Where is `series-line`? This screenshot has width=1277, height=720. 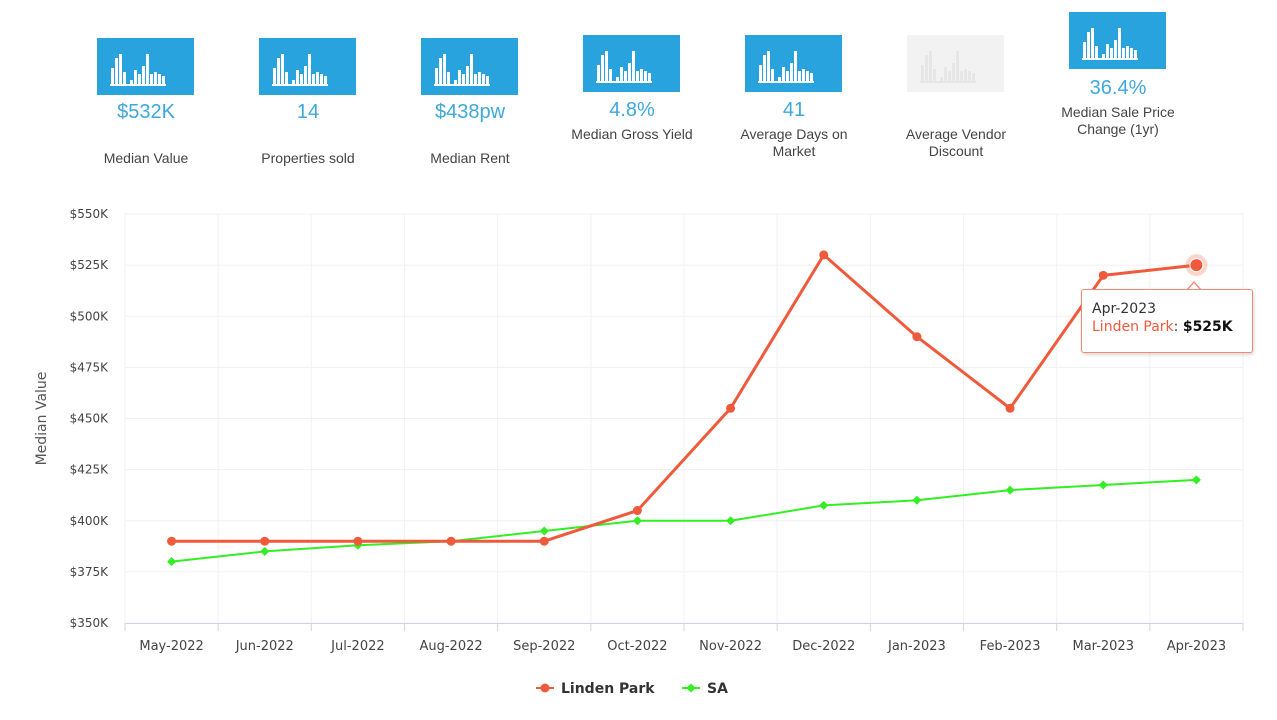
series-line is located at coordinates (684, 520).